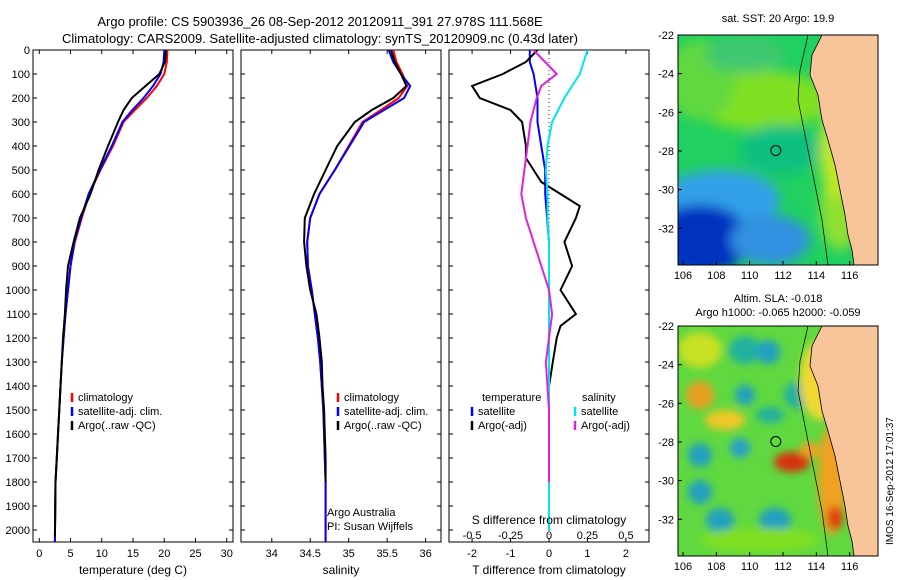 This screenshot has width=900, height=580. Describe the element at coordinates (349, 554) in the screenshot. I see `x-tick-label: 35` at that location.